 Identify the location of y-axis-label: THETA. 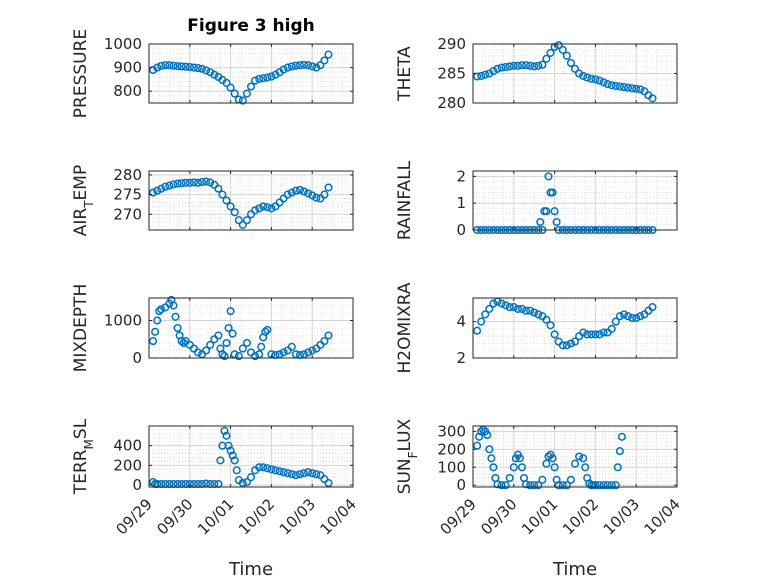
(405, 74).